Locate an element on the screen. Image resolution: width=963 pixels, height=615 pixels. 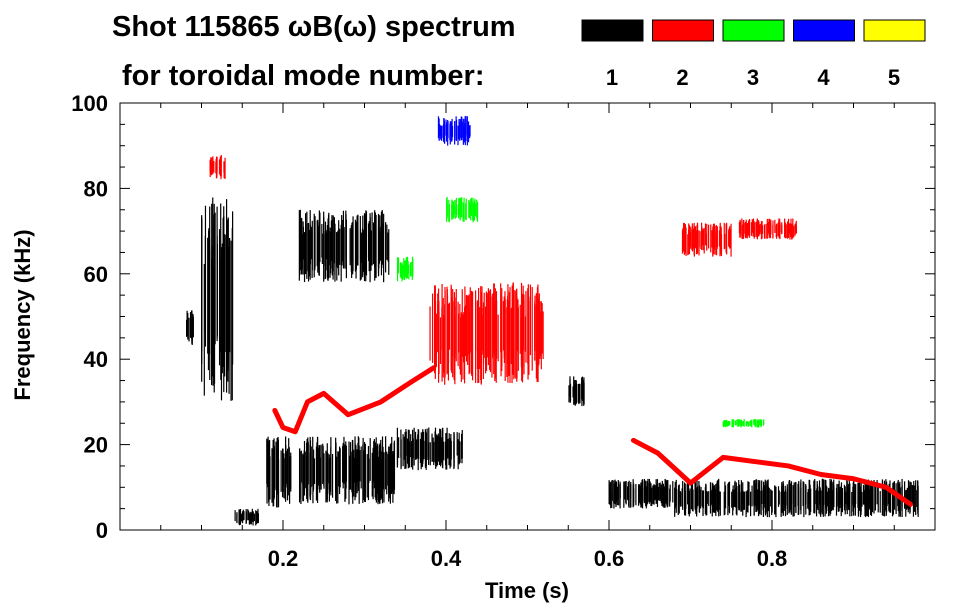
y-tick-label: 100 is located at coordinates (89, 103).